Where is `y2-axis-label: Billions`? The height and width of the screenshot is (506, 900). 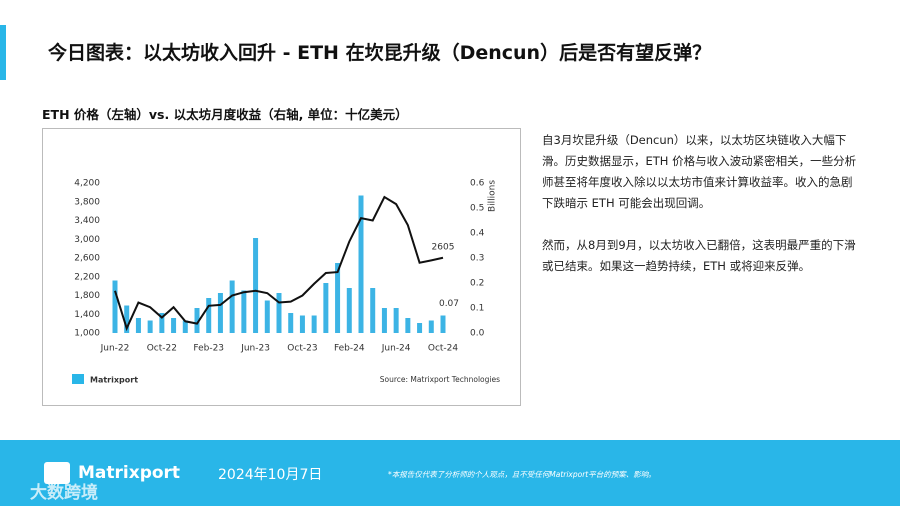 y2-axis-label: Billions is located at coordinates (493, 196).